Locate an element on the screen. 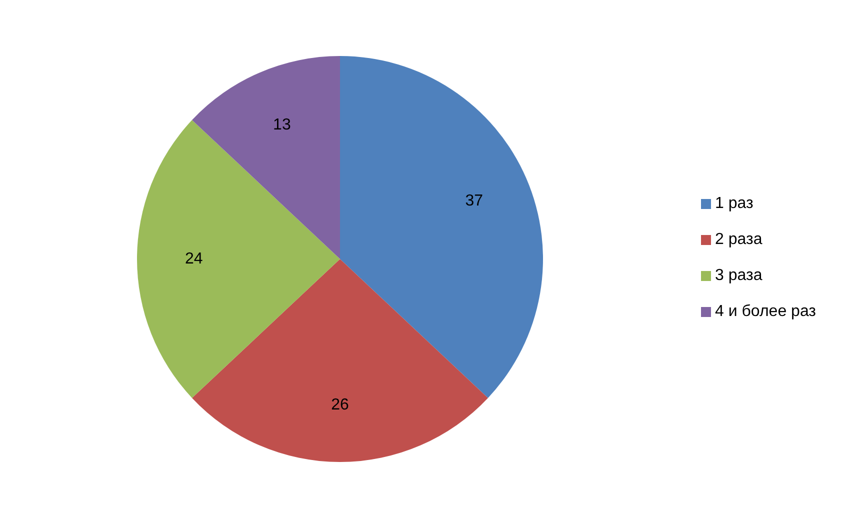 Image resolution: width=846 pixels, height=516 pixels. data-label: 24 is located at coordinates (193, 259).